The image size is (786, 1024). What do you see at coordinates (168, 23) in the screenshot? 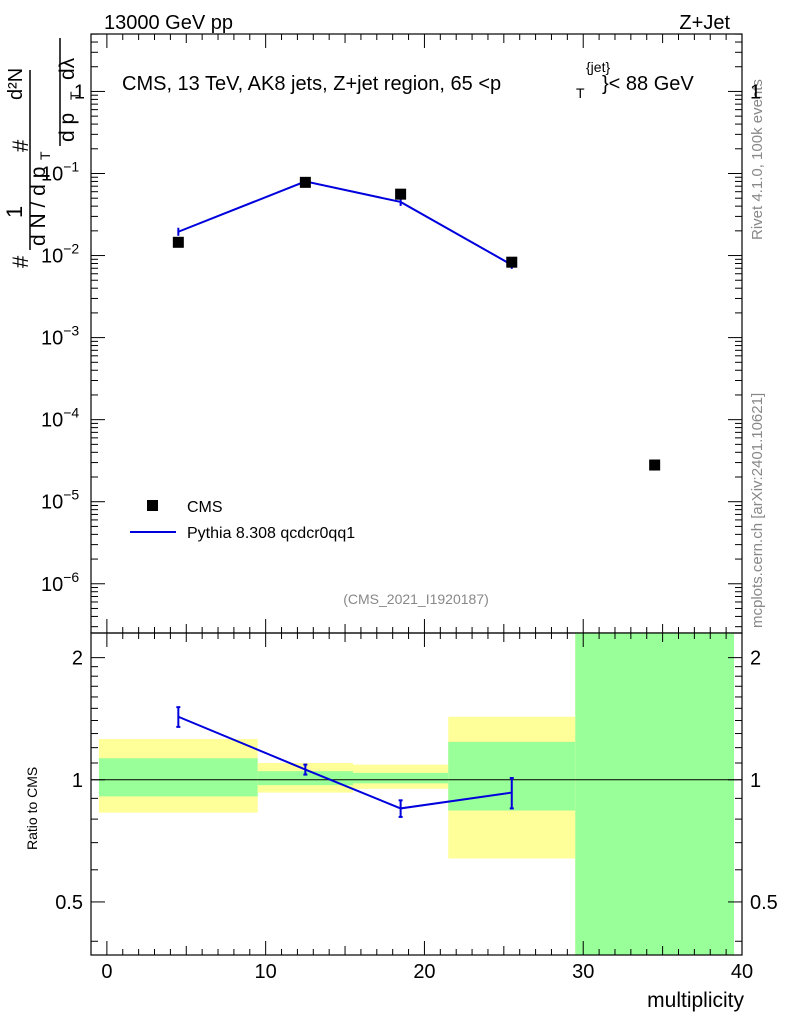
I see `header-left: 13000 GeV pp` at bounding box center [168, 23].